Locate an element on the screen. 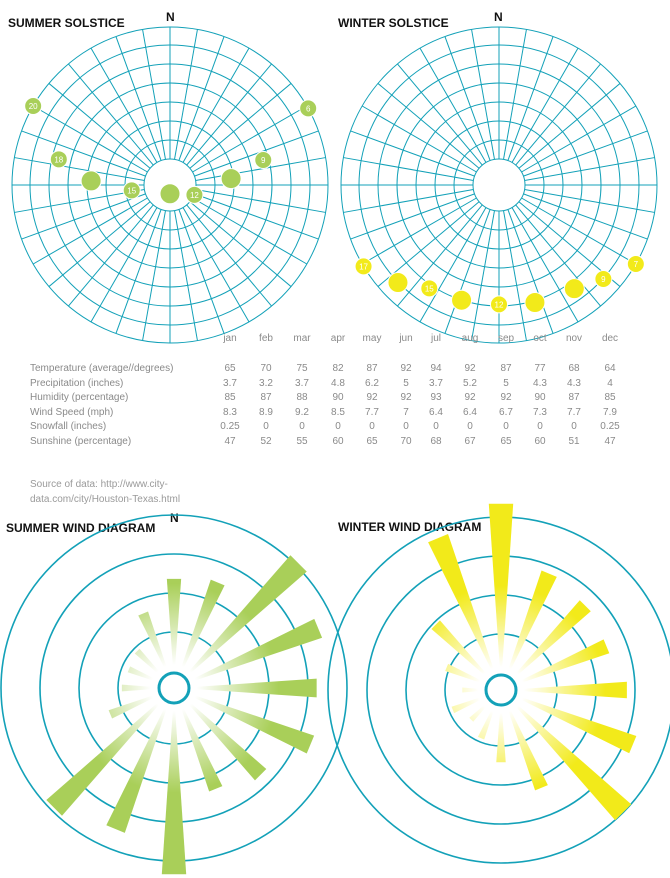 This screenshot has height=878, width=670. winter-hour-label: 15 is located at coordinates (429, 288).